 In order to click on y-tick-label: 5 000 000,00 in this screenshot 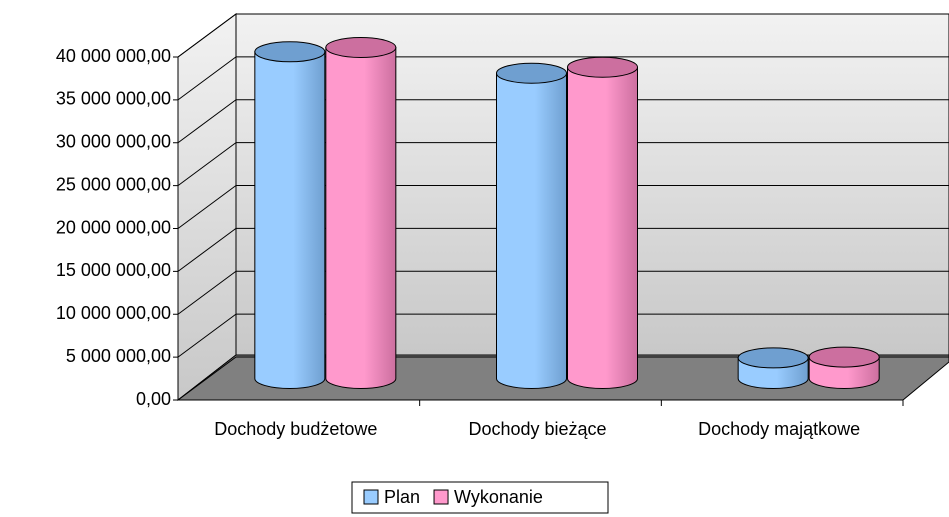, I will do `click(118, 356)`.